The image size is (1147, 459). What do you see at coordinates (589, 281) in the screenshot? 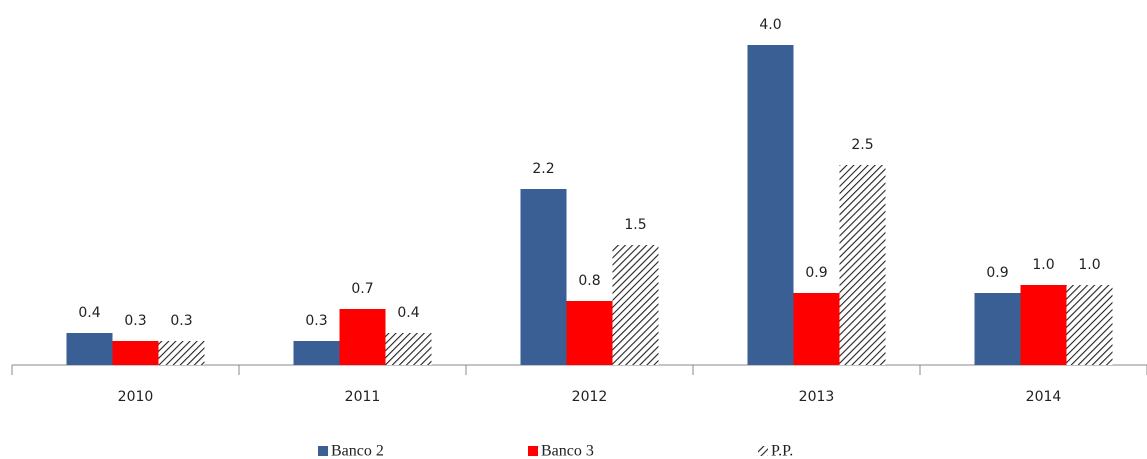
I see `data-label: 0.8` at bounding box center [589, 281].